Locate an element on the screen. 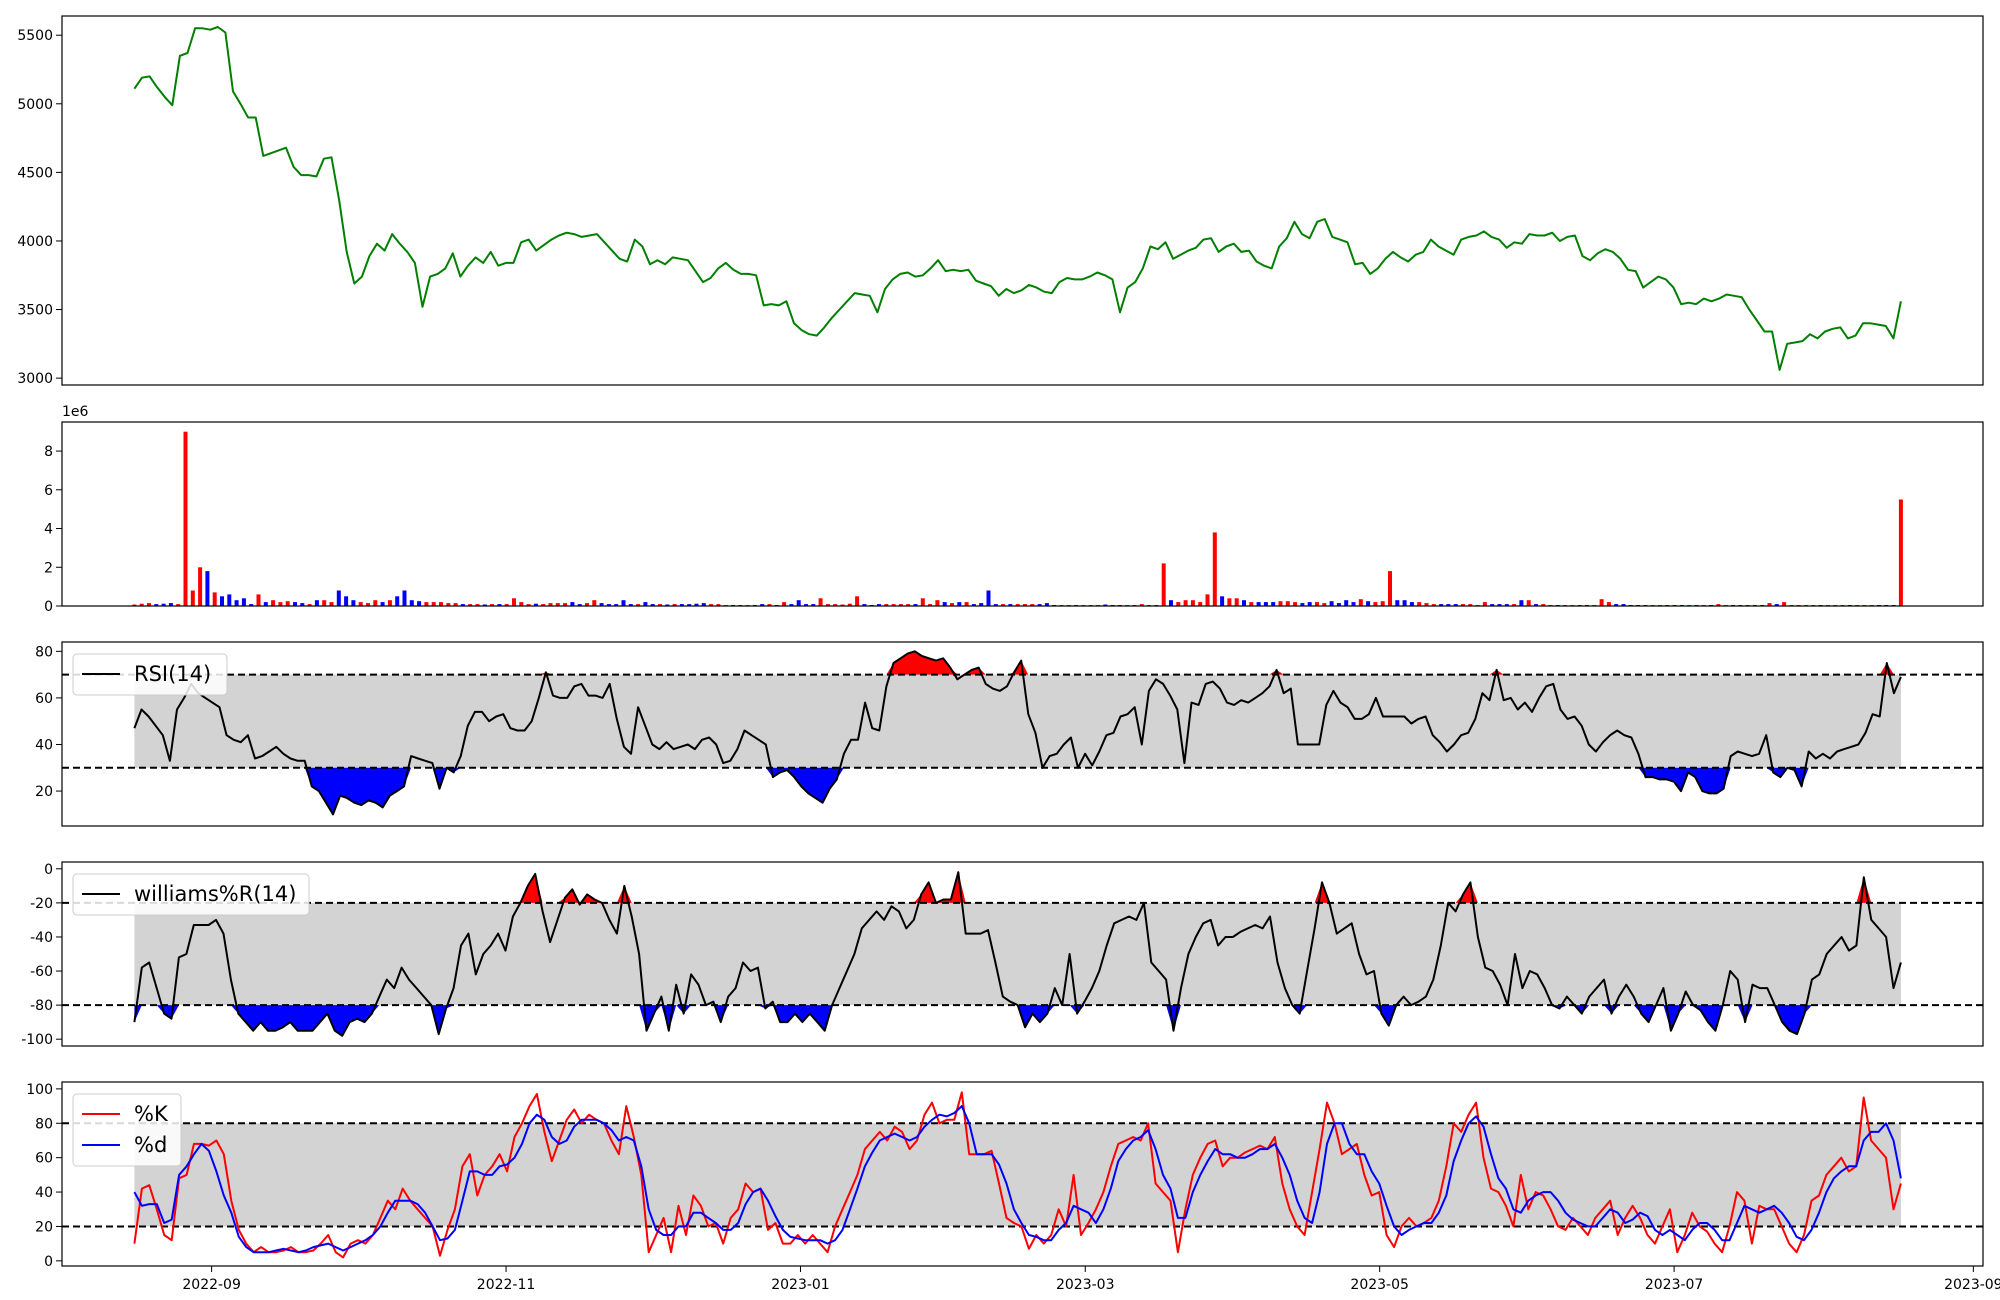  rsi-ytick-label: 20 is located at coordinates (44, 792).